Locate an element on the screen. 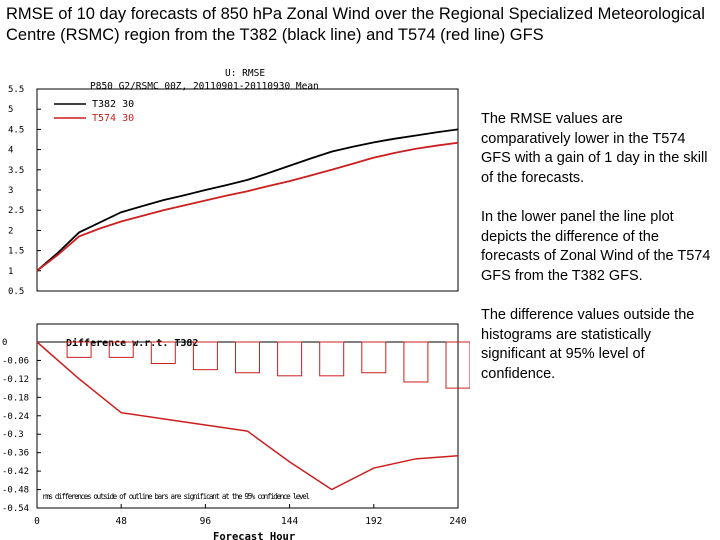 The height and width of the screenshot is (540, 720). lower-y-tick-label: -0.48 is located at coordinates (15, 491).